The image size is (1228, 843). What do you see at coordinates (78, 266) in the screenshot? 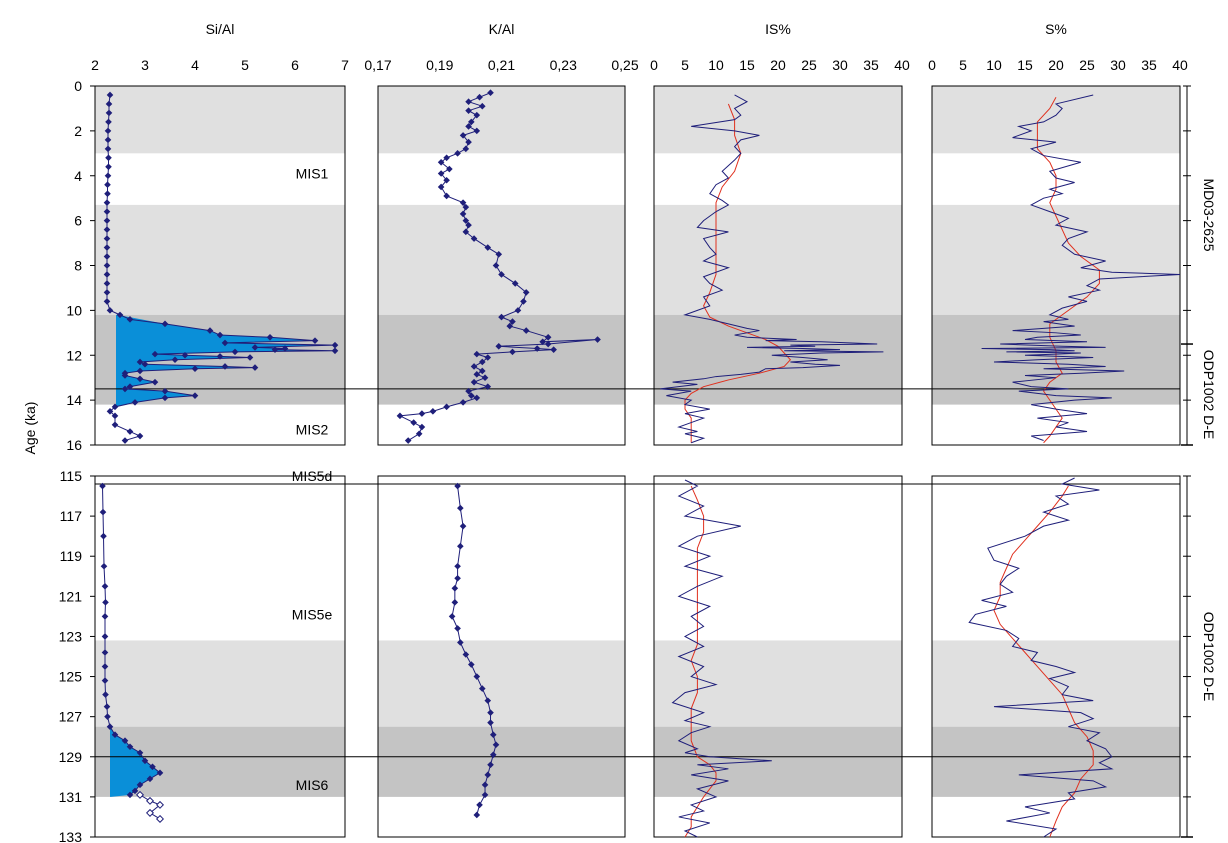
I see `y-tick-label: 8` at bounding box center [78, 266].